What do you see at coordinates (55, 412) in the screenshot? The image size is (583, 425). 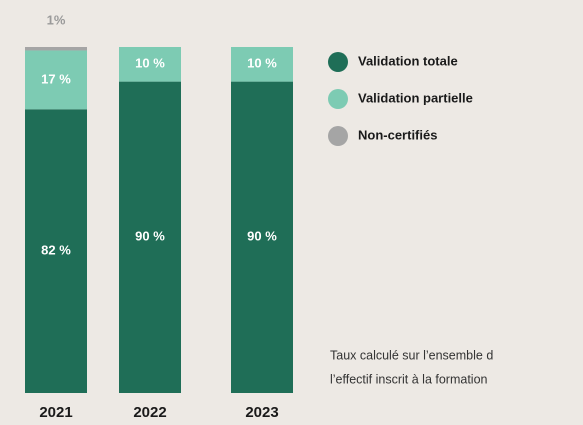 I see `x-tick-label: 2021` at bounding box center [55, 412].